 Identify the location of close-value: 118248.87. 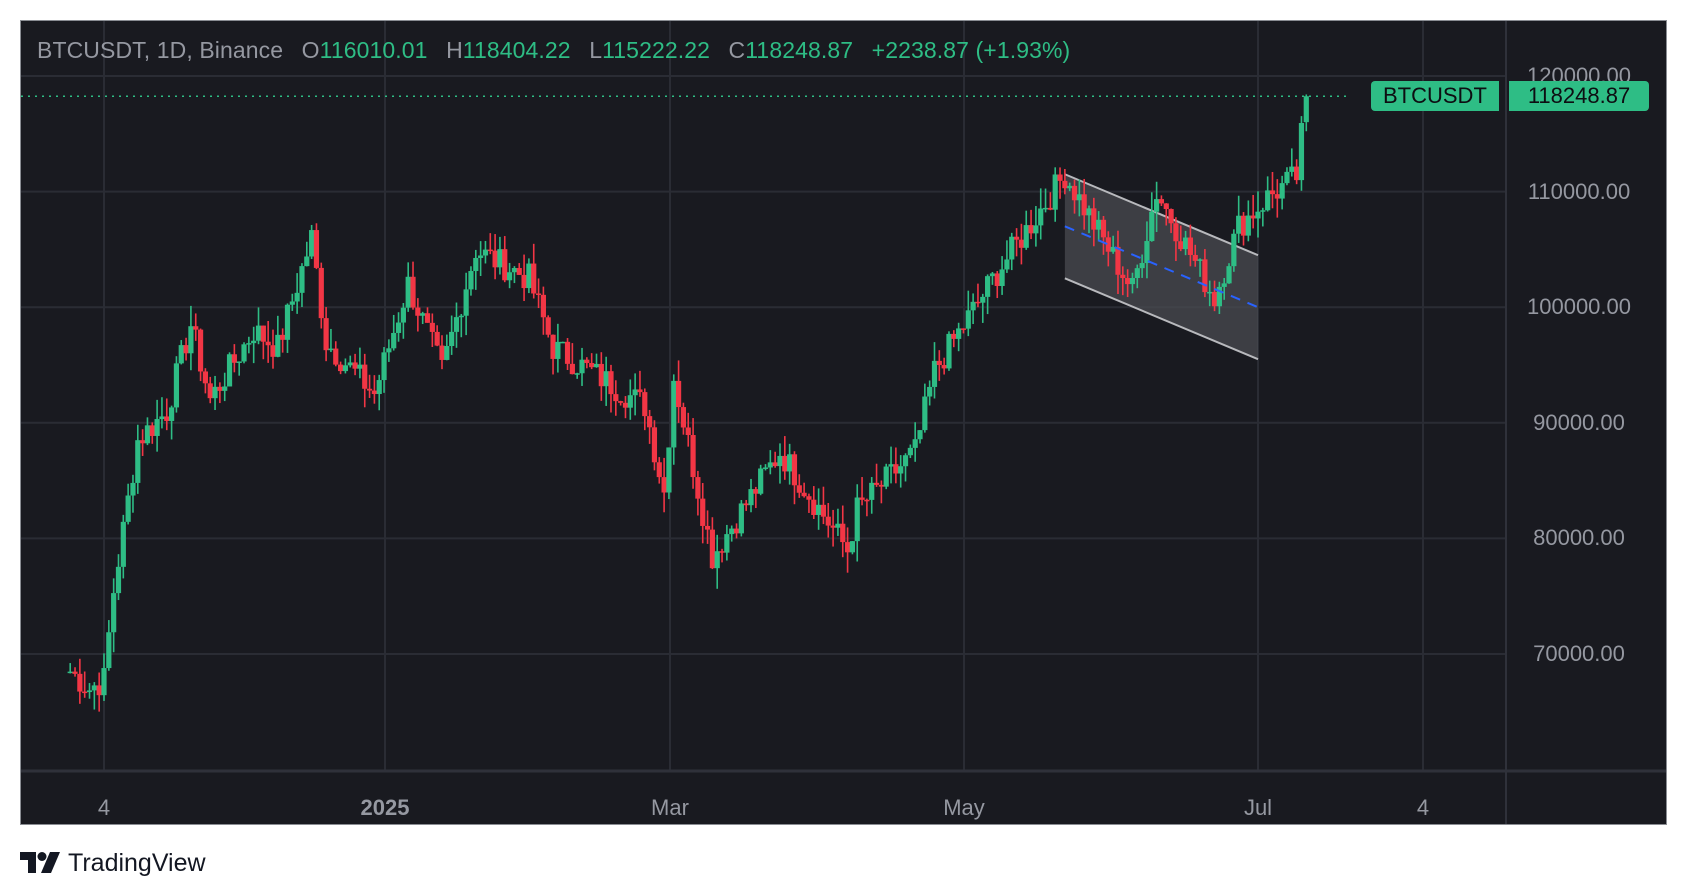
(799, 50).